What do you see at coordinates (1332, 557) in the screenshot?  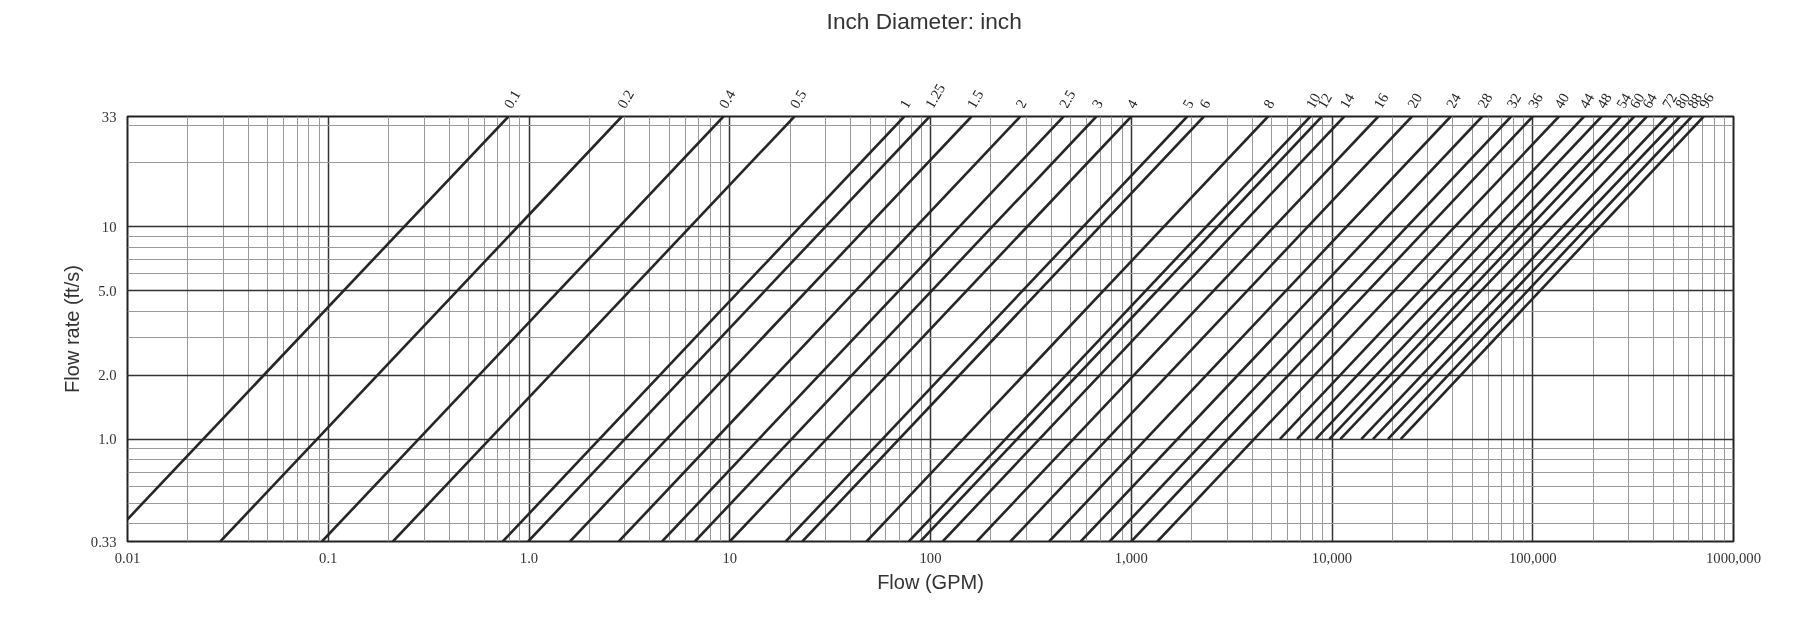 I see `x-tick-label: 10,000` at bounding box center [1332, 557].